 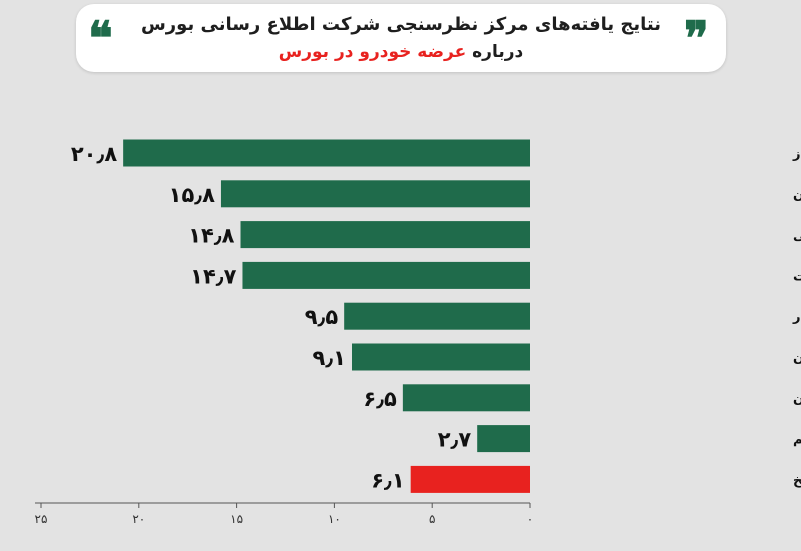 I want to click on category-label: شفافیت معاملاتی, so click(x=797, y=236).